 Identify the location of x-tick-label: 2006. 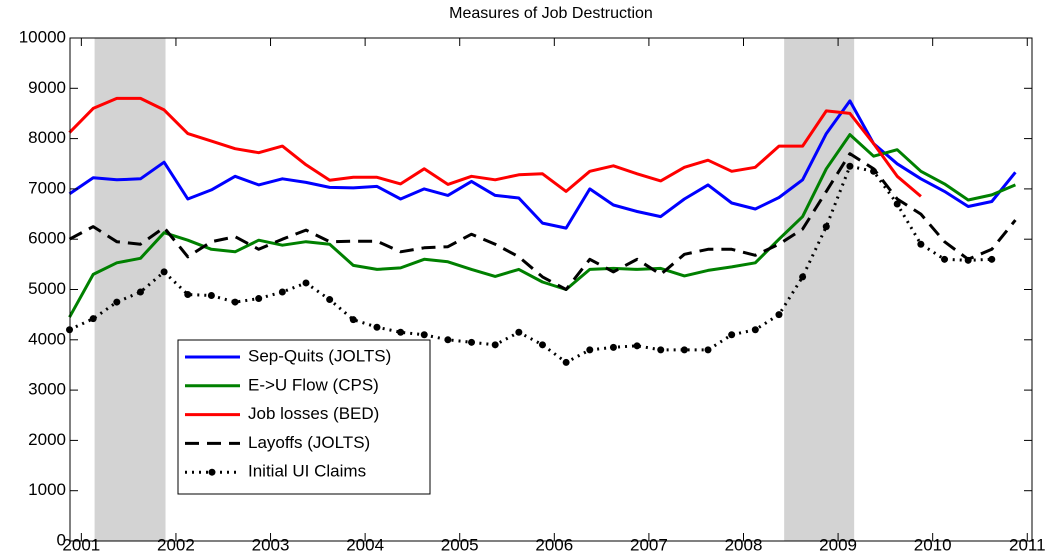
(554, 544).